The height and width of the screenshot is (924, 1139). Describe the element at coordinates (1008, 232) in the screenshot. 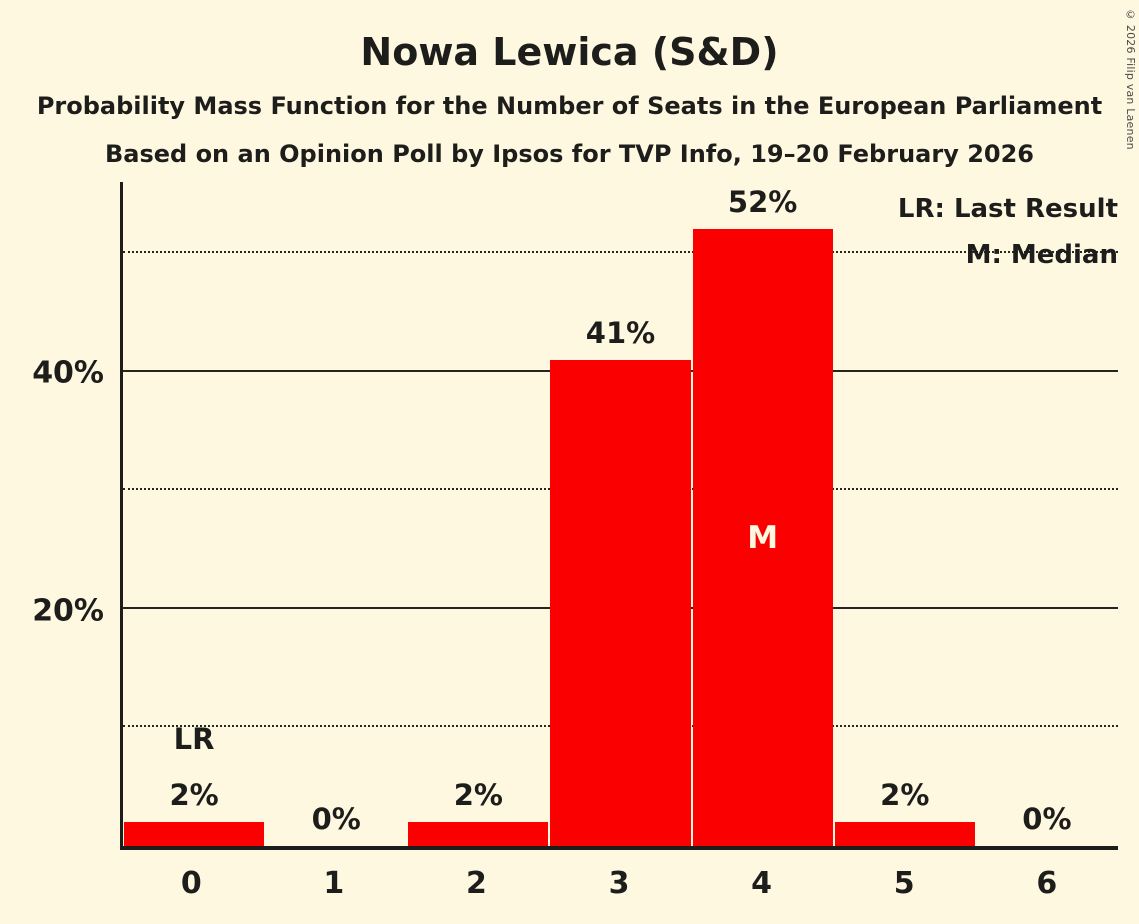

I see `legend: LR: Last Result M: Median` at that location.